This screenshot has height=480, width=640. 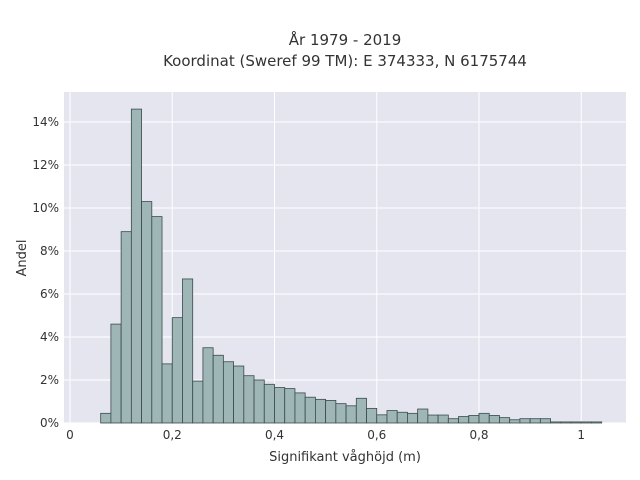 What do you see at coordinates (49, 251) in the screenshot?
I see `y-tick-label: 8%` at bounding box center [49, 251].